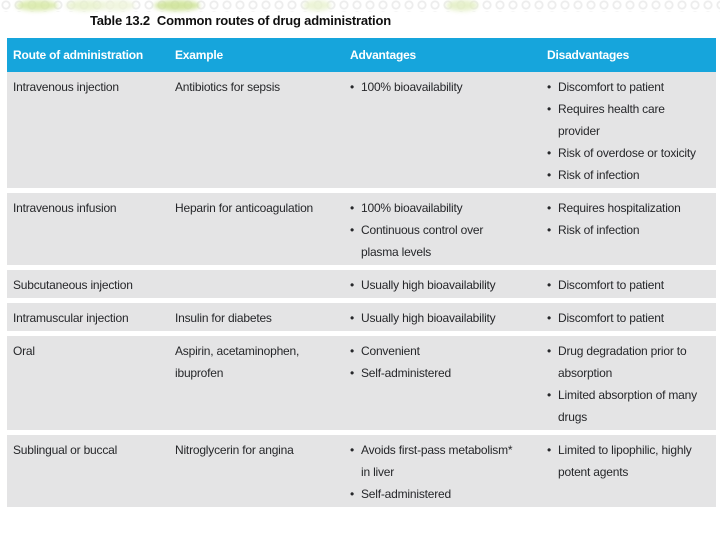 This screenshot has width=720, height=540. I want to click on cell-example: Nitroglycerin for angina, so click(234, 450).